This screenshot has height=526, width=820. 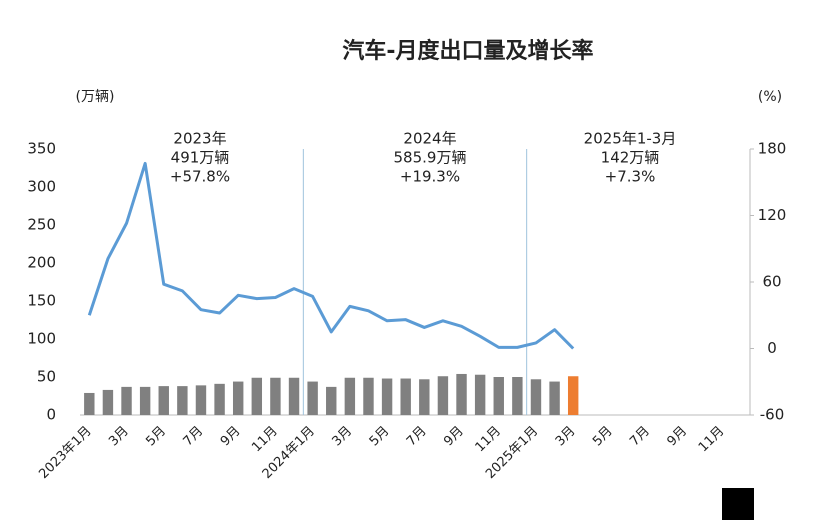 I want to click on y2-tick-label: 60, so click(x=771, y=282).